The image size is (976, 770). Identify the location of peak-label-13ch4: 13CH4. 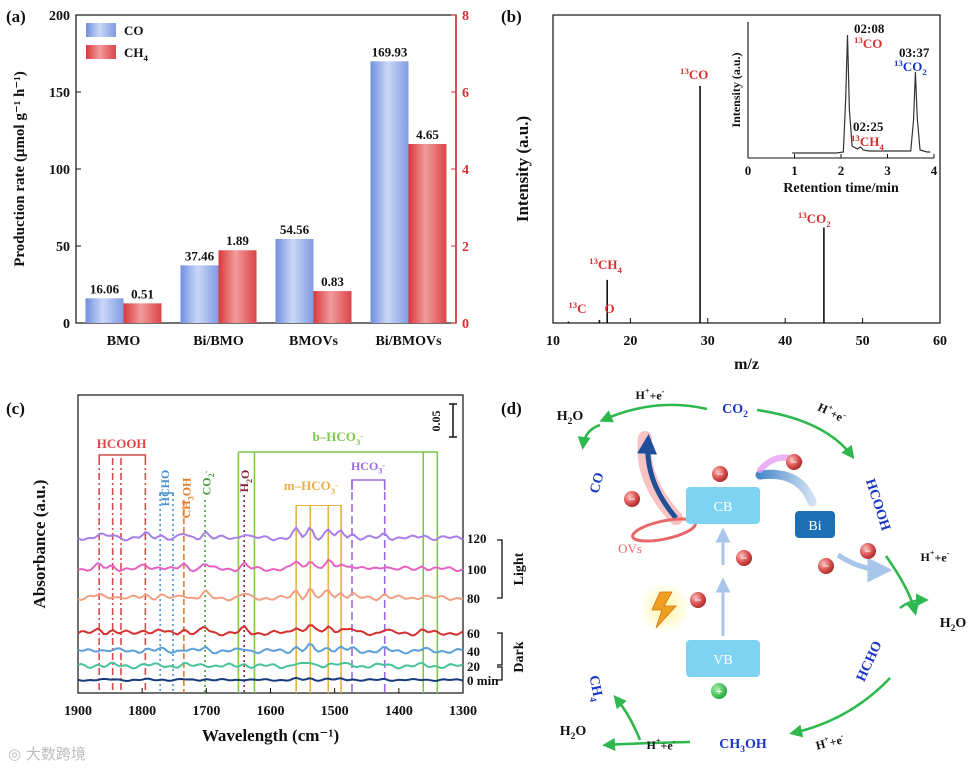
(605, 265).